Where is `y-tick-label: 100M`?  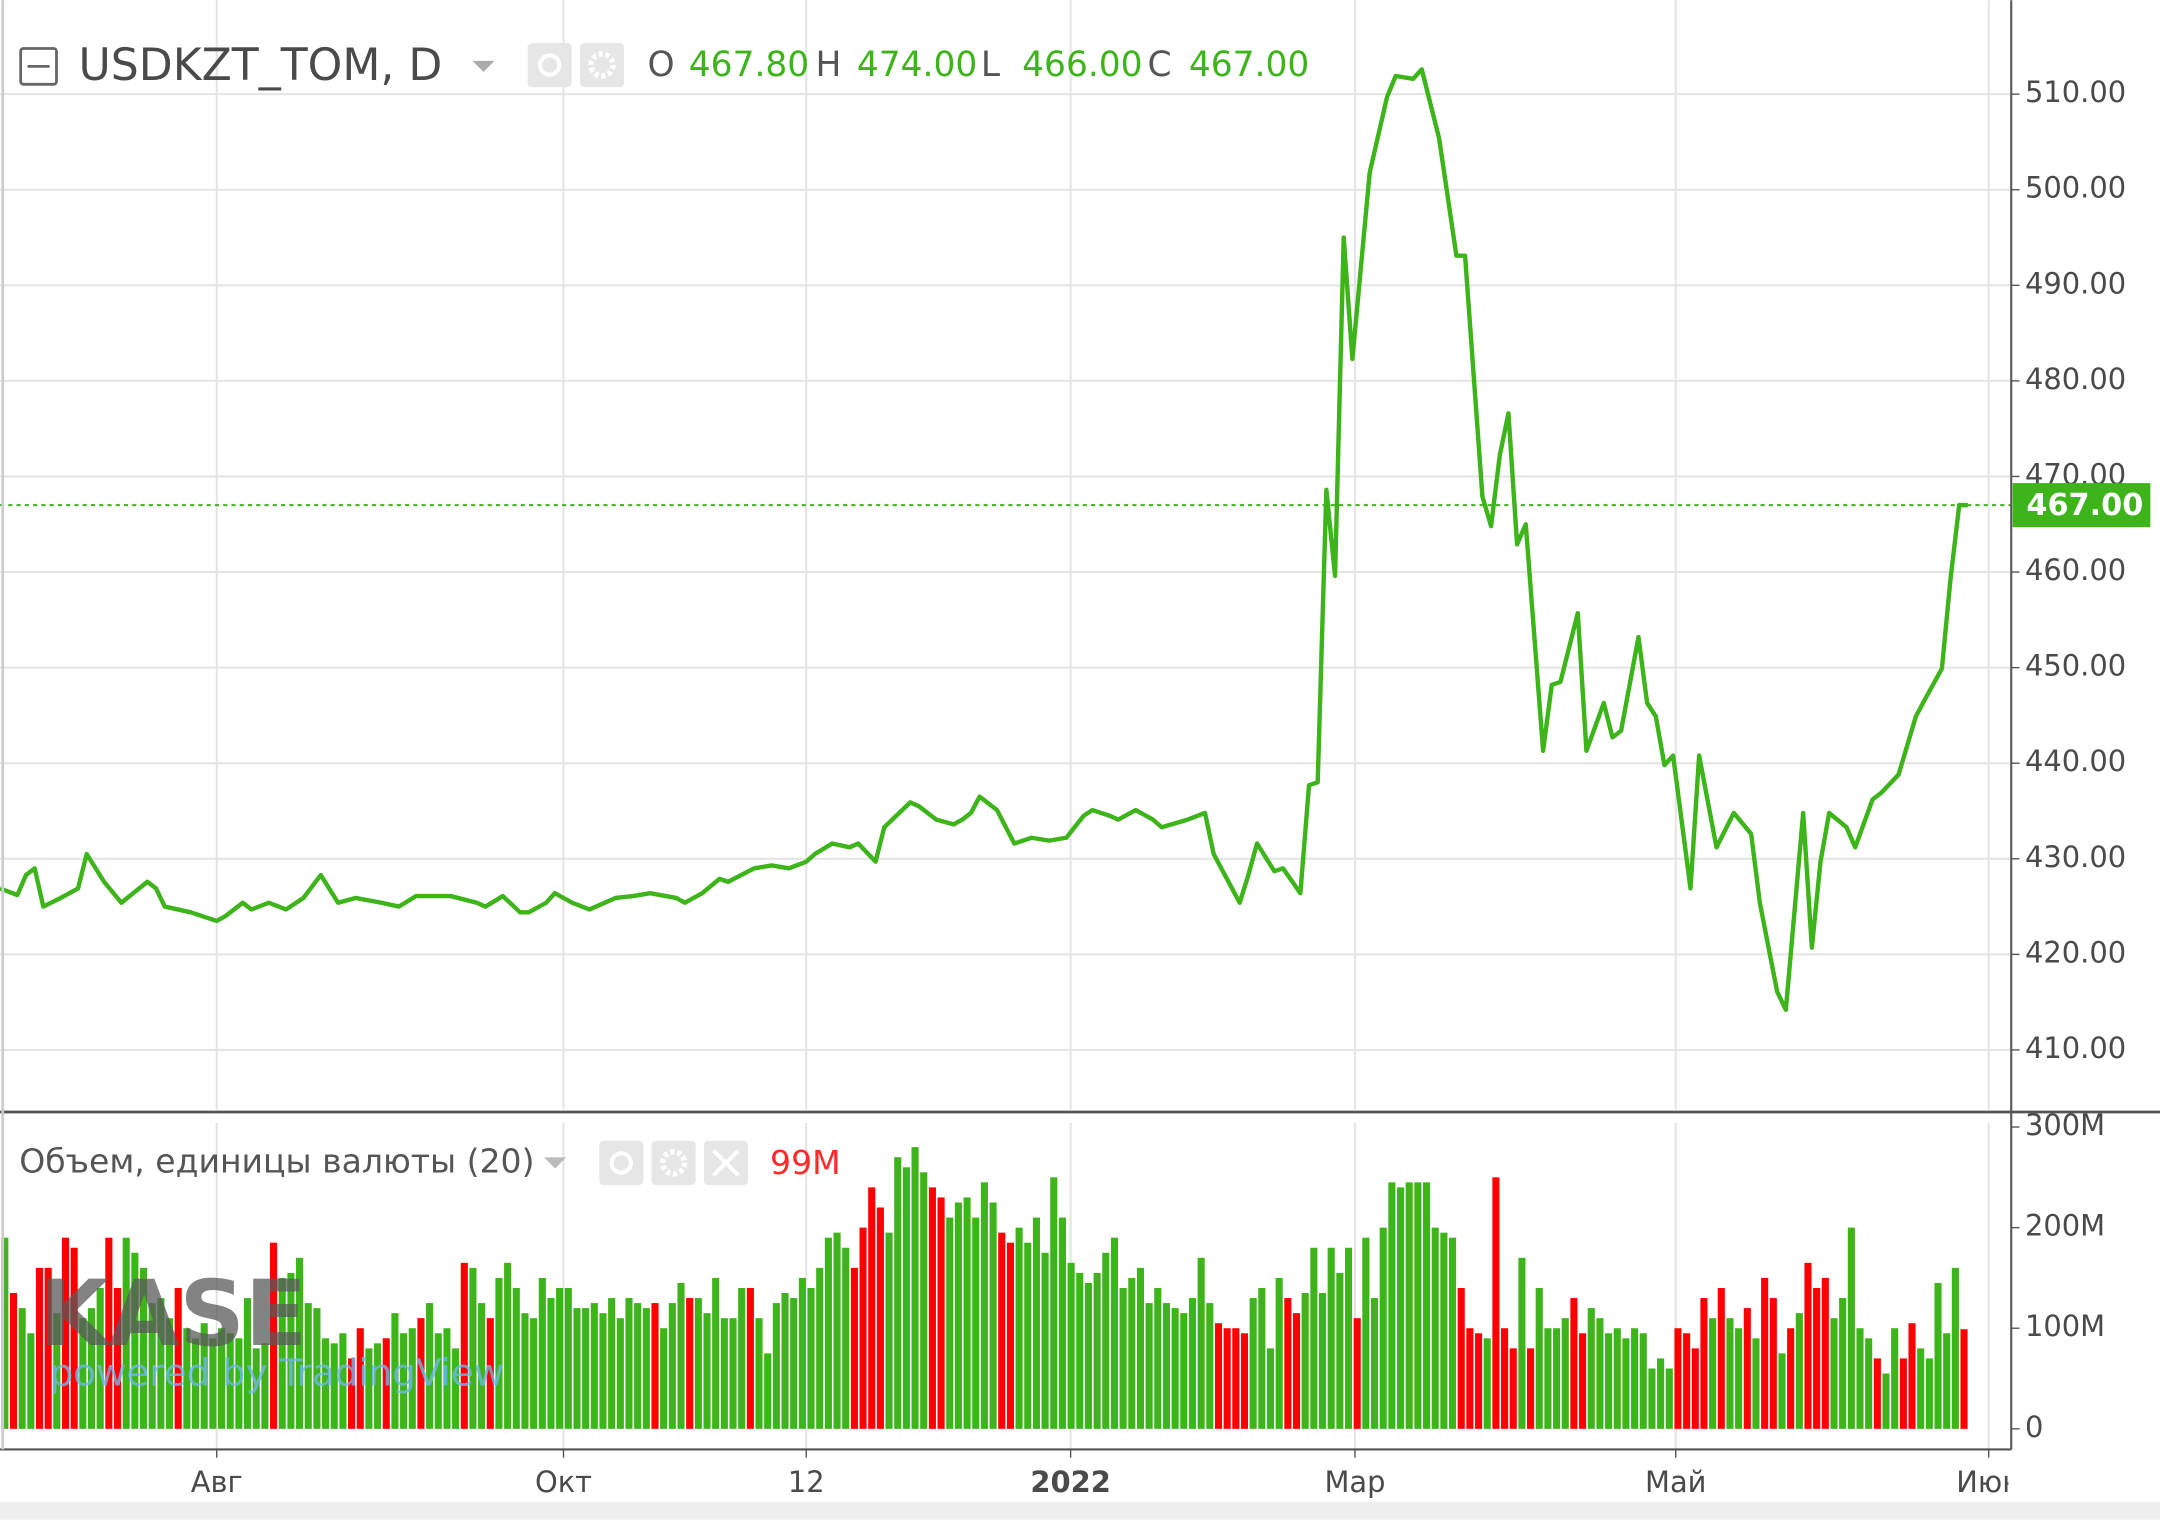
y-tick-label: 100M is located at coordinates (2065, 1326).